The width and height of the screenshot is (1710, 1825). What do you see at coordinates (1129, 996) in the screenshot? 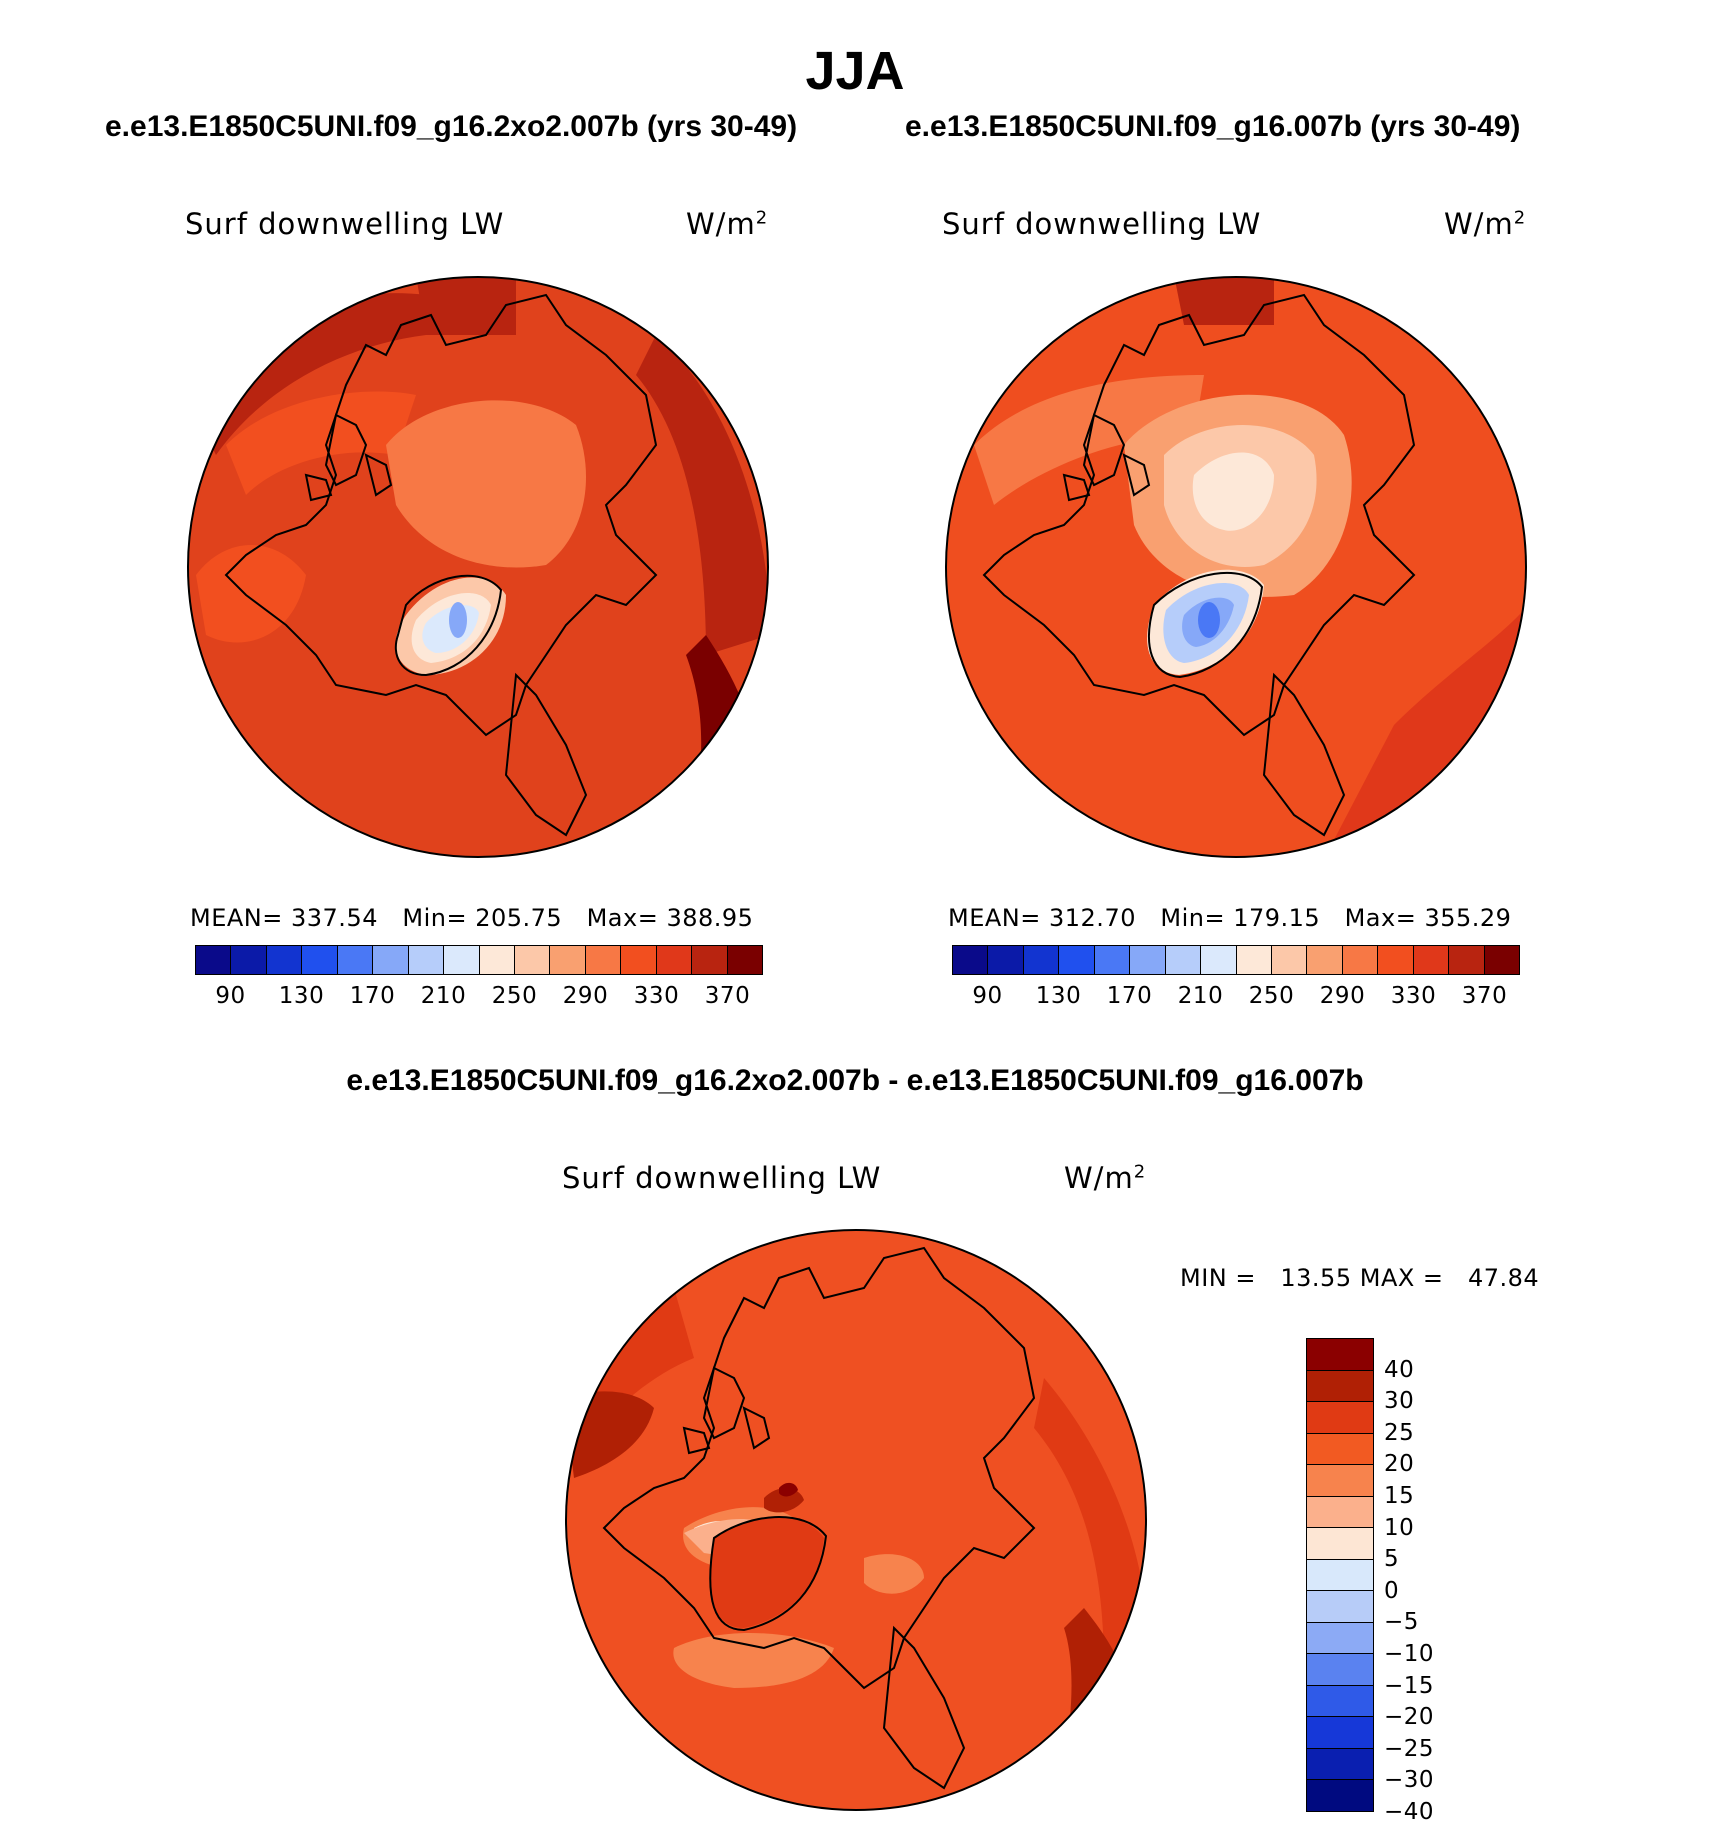
I see `panel2-colorbar-tick-label: 170` at bounding box center [1129, 996].